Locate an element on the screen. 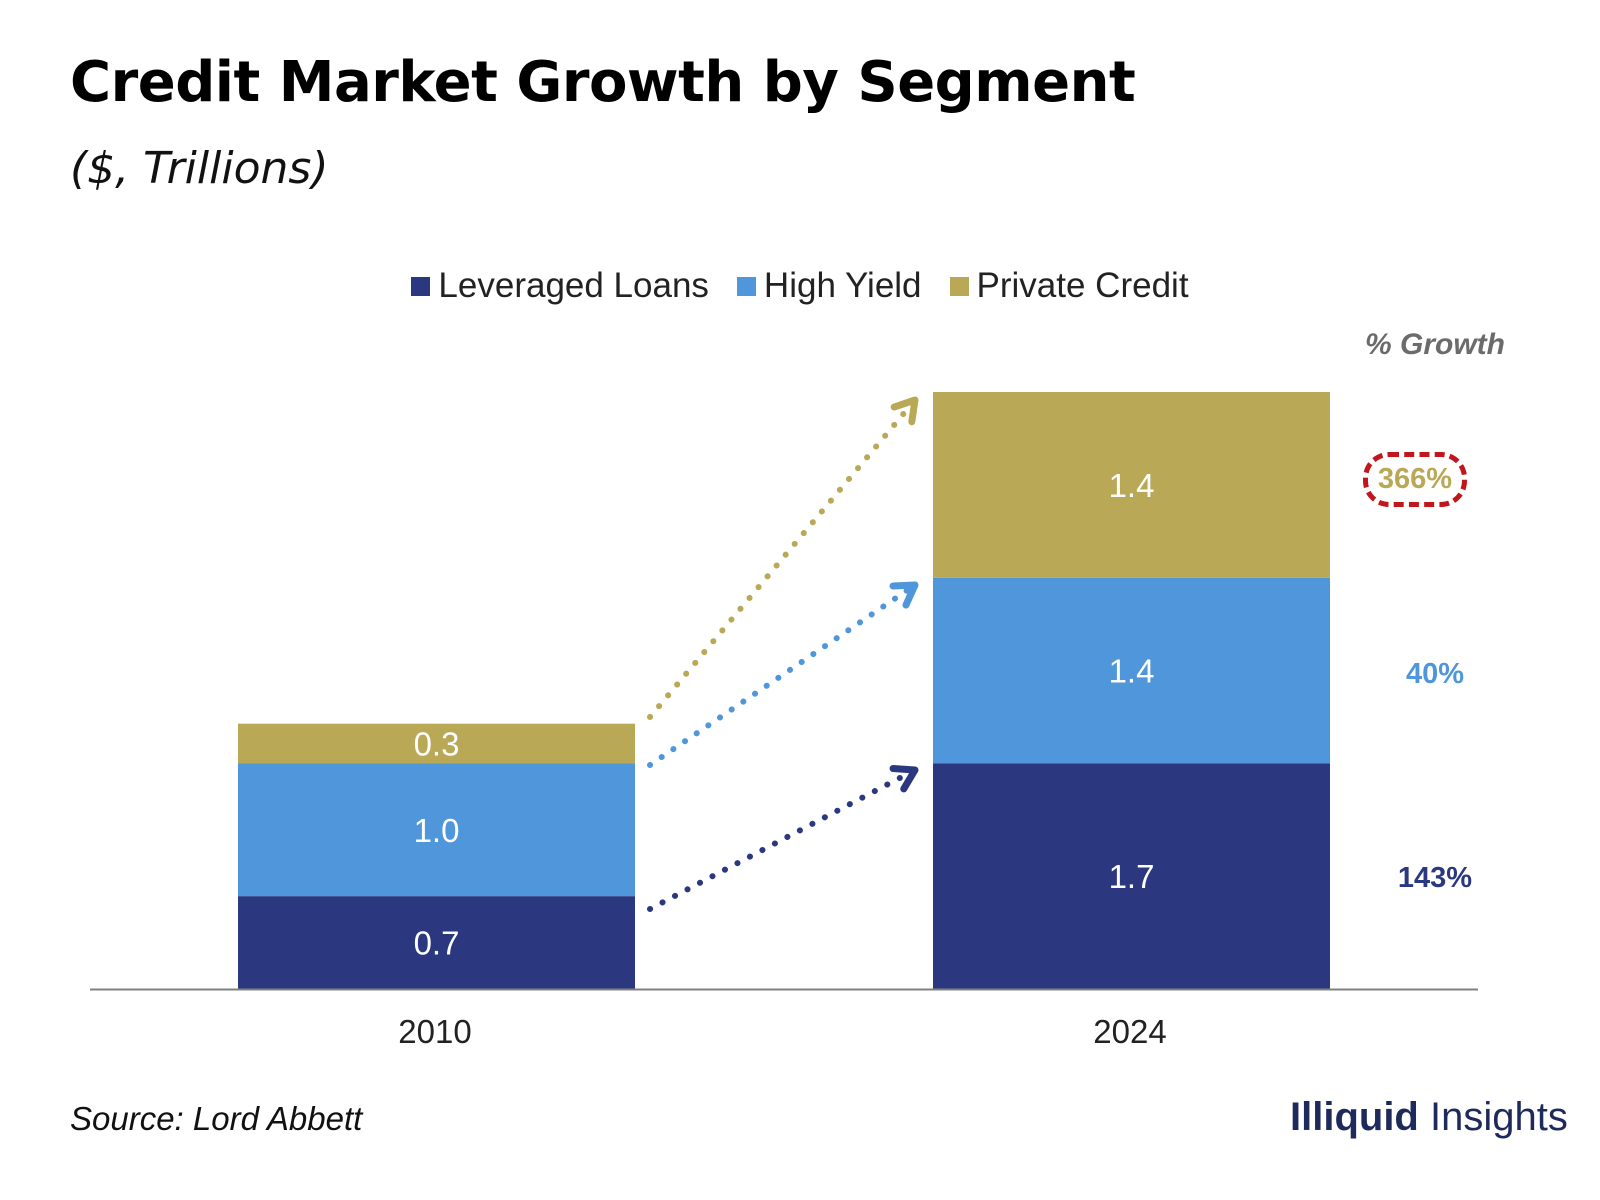  growth-header: % Growth is located at coordinates (1435, 344).